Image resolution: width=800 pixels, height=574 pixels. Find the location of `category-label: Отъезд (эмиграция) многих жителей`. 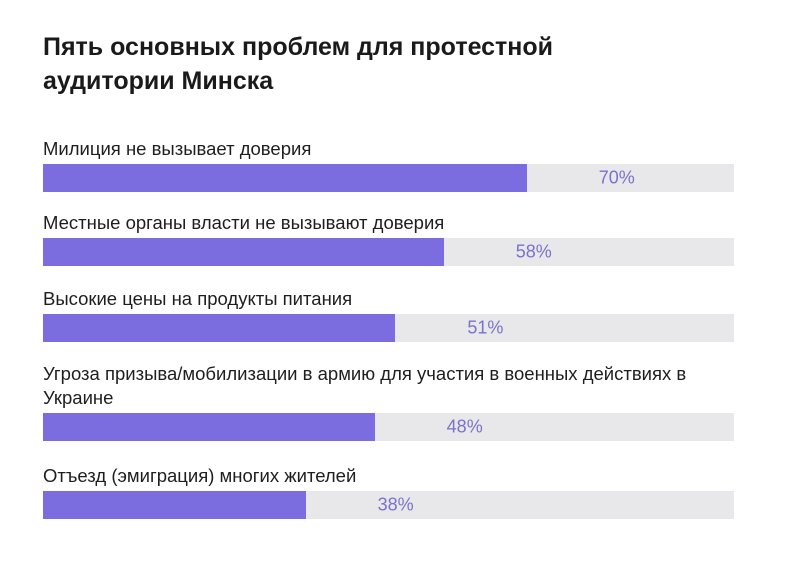

category-label: Отъезд (эмиграция) многих жителей is located at coordinates (200, 475).